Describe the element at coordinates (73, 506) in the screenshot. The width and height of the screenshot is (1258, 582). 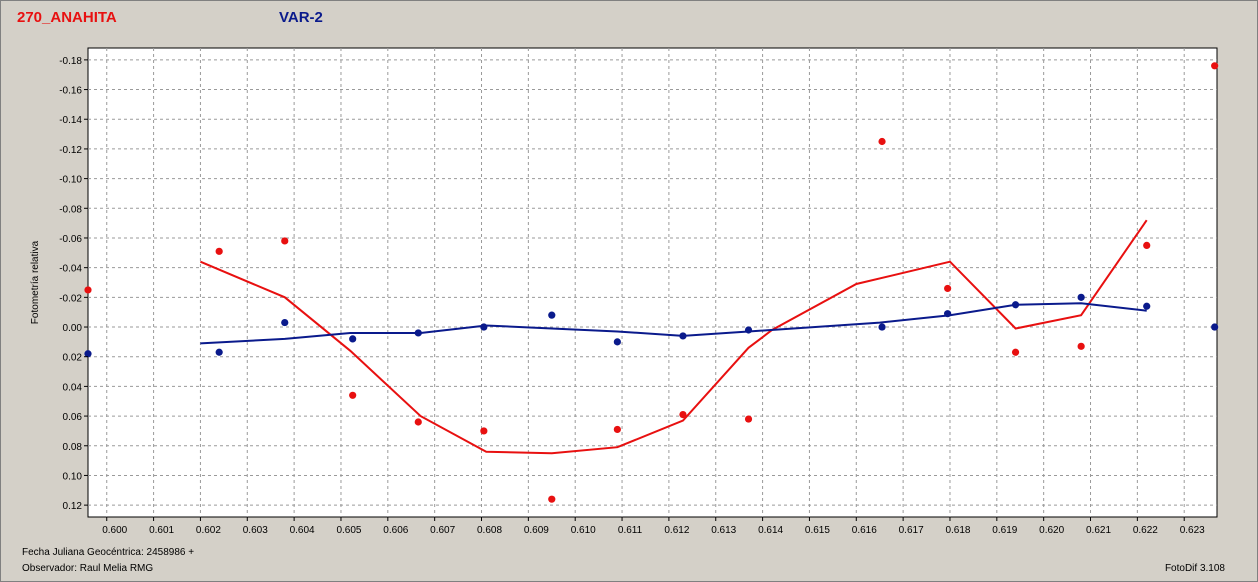
I see `y-tick-label: 0.12` at that location.